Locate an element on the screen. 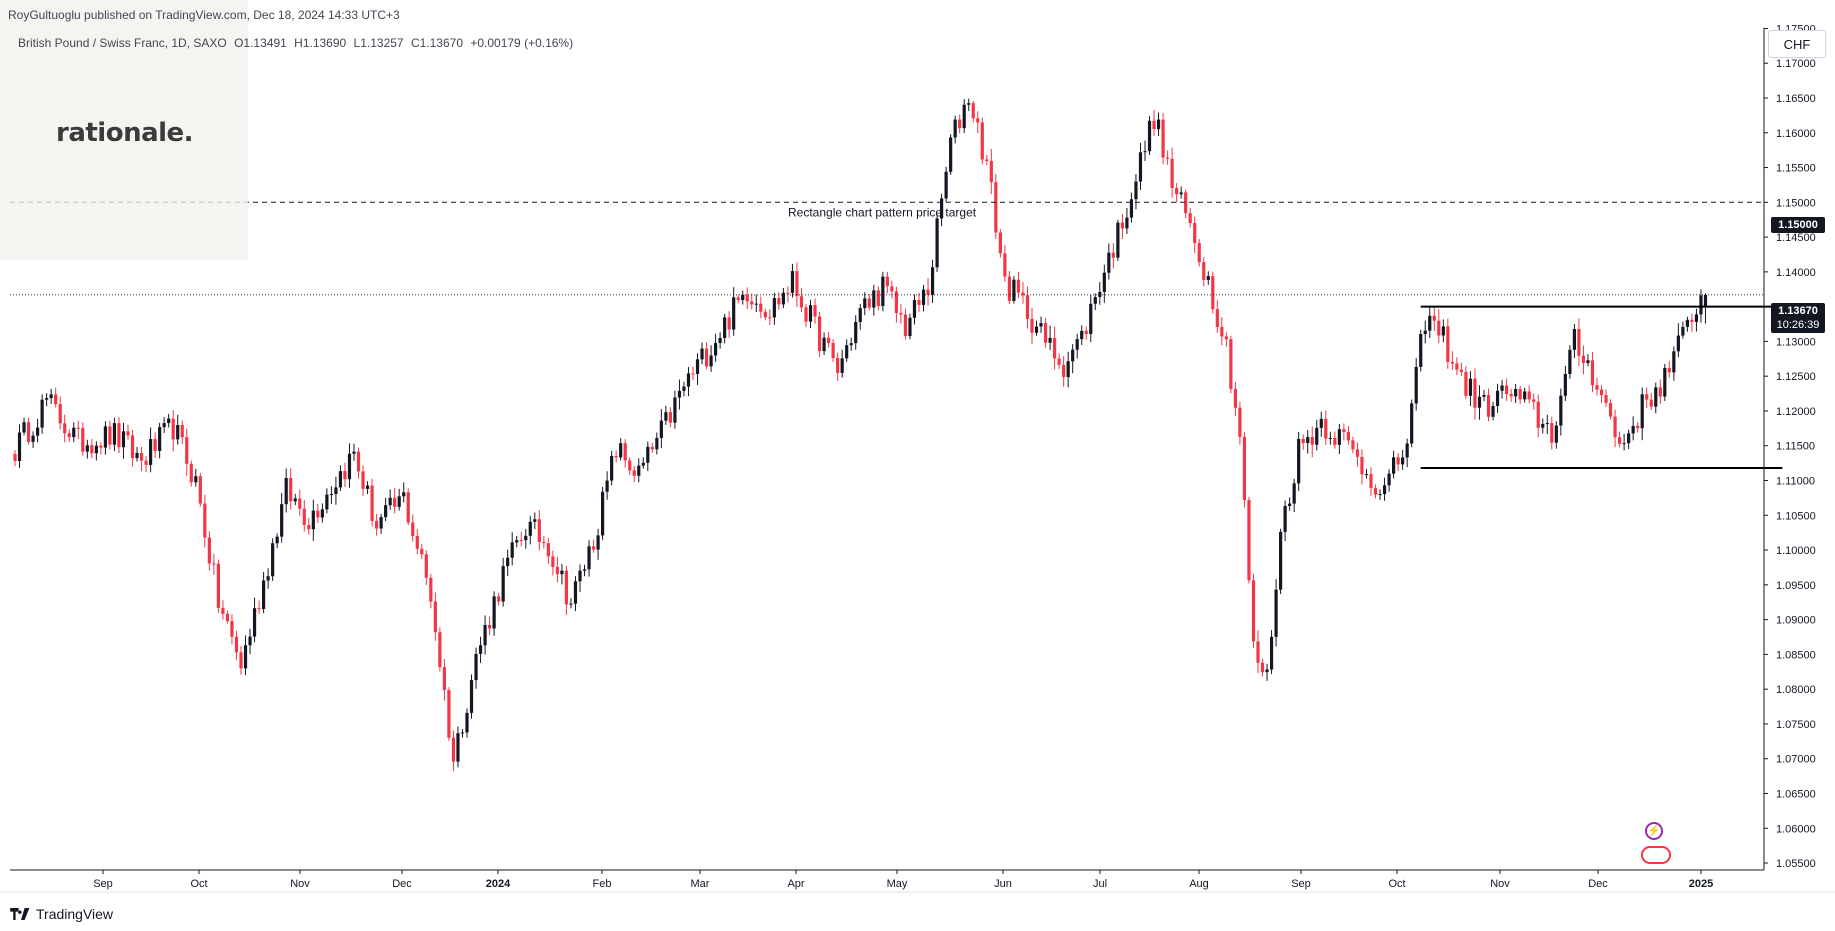 This screenshot has width=1835, height=931. currency-selector: CHF is located at coordinates (1797, 44).